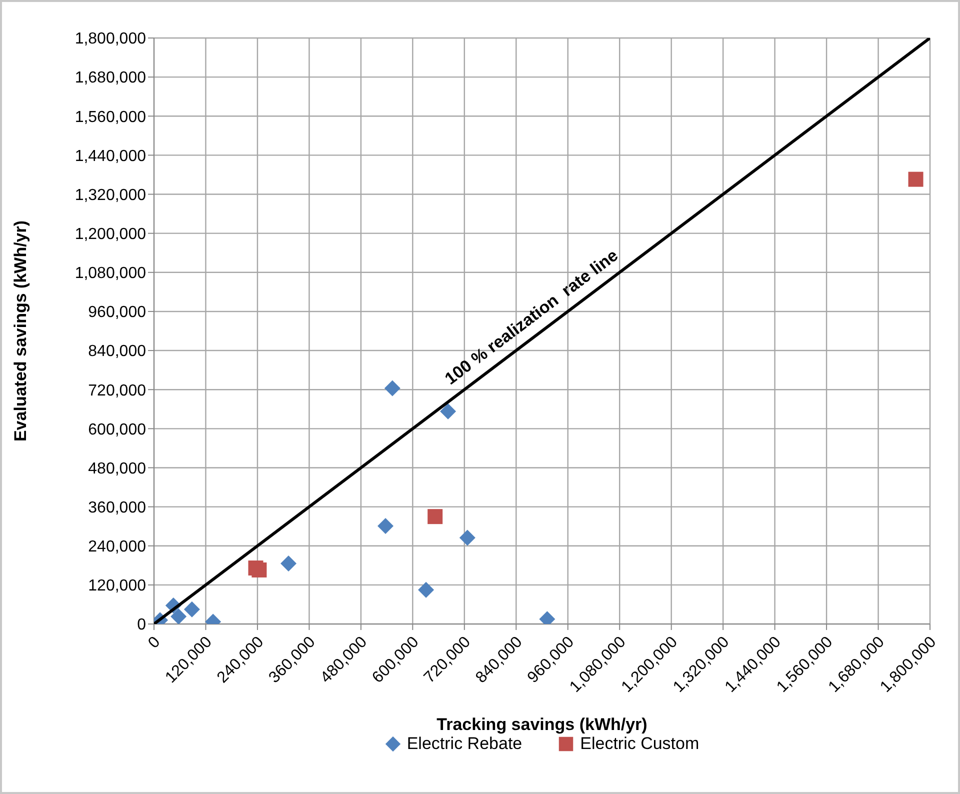 This screenshot has width=960, height=794. Describe the element at coordinates (110, 78) in the screenshot. I see `y-tick-label: 1,680,000` at that location.